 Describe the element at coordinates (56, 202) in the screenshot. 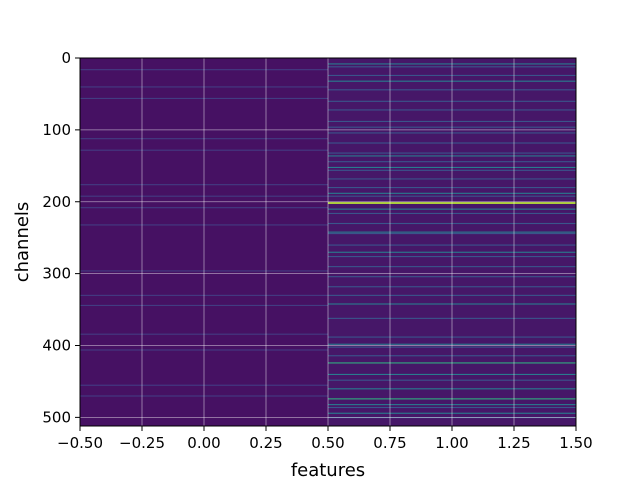

I see `y-tick-label: 200` at that location.